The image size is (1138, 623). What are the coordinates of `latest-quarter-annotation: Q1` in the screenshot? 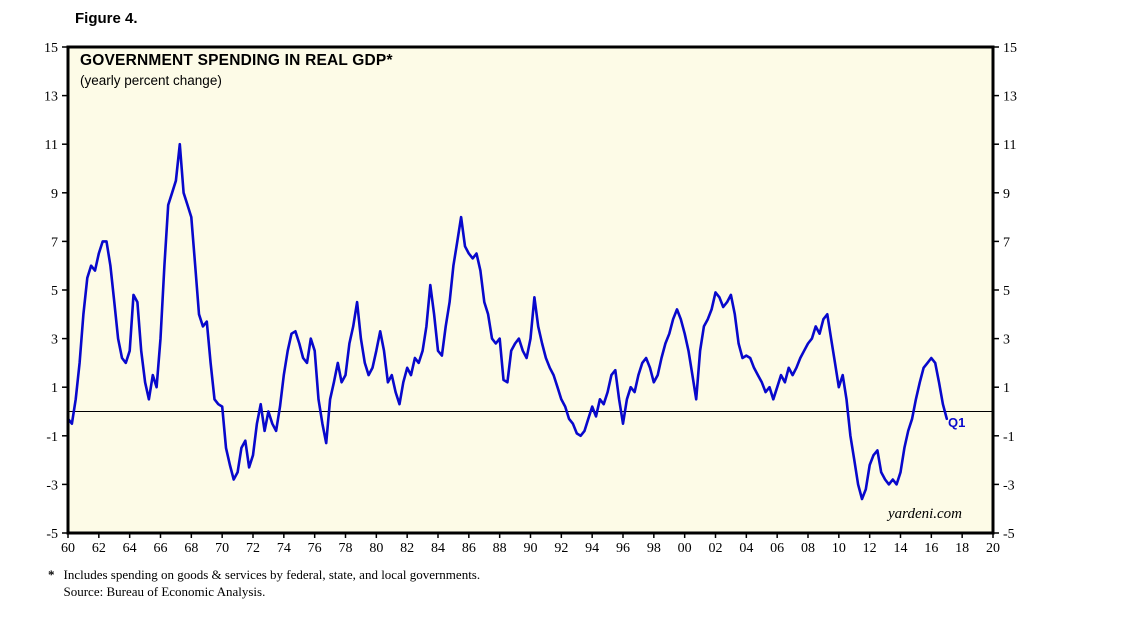 It's located at (957, 422).